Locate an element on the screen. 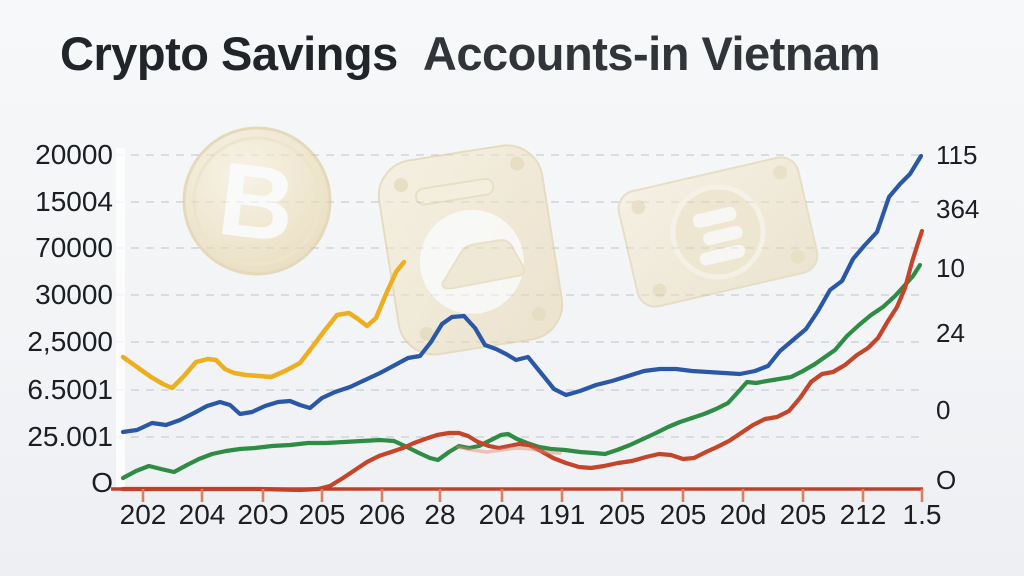  x-tick-label: 20Ɔ is located at coordinates (263, 514).